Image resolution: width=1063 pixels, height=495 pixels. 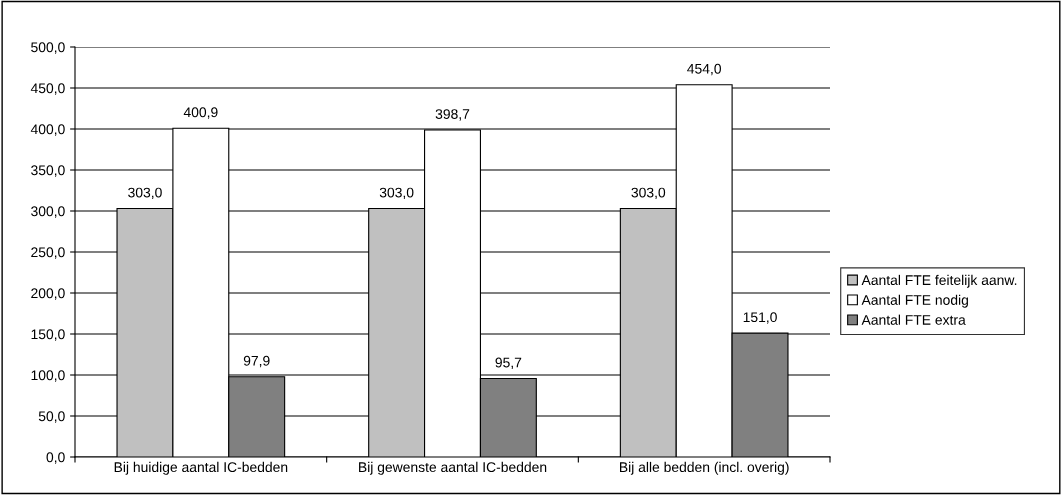 I want to click on legend-label: Aantal FTE nodig, so click(x=914, y=301).